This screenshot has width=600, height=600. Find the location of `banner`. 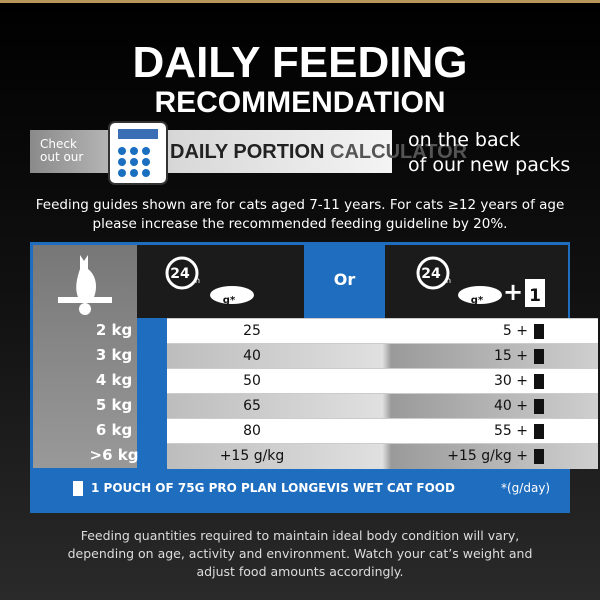

banner is located at coordinates (211, 151).